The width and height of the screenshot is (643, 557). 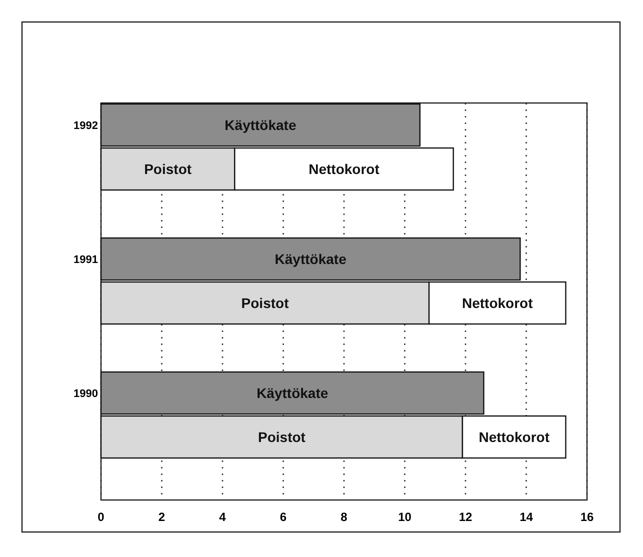 What do you see at coordinates (405, 517) in the screenshot?
I see `x-tick-label: 10` at bounding box center [405, 517].